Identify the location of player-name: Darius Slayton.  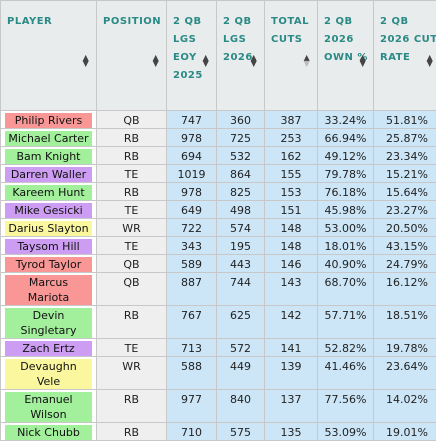
(48, 228).